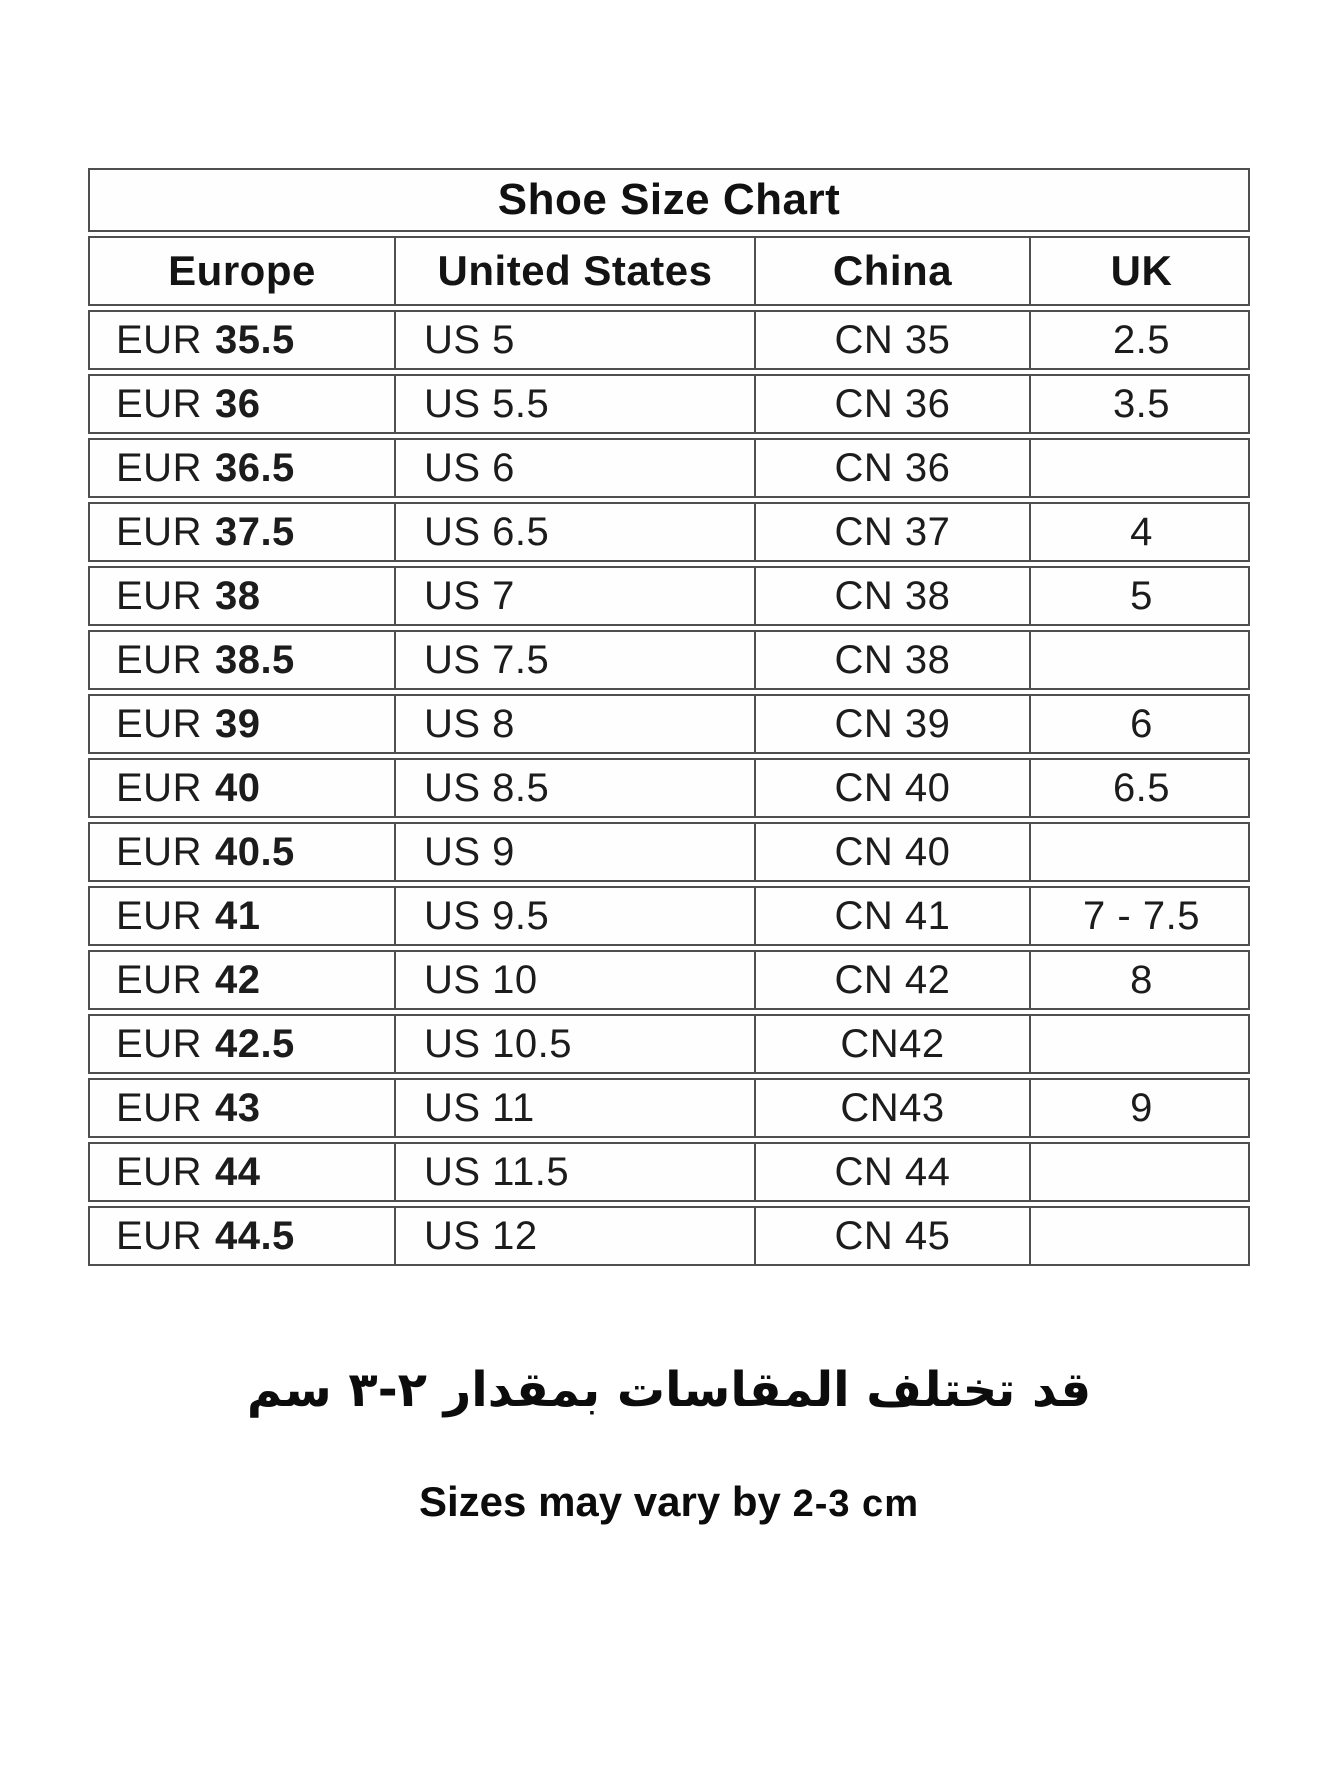 The width and height of the screenshot is (1340, 1785). Describe the element at coordinates (1141, 1107) in the screenshot. I see `cell-uk-size: 9` at that location.